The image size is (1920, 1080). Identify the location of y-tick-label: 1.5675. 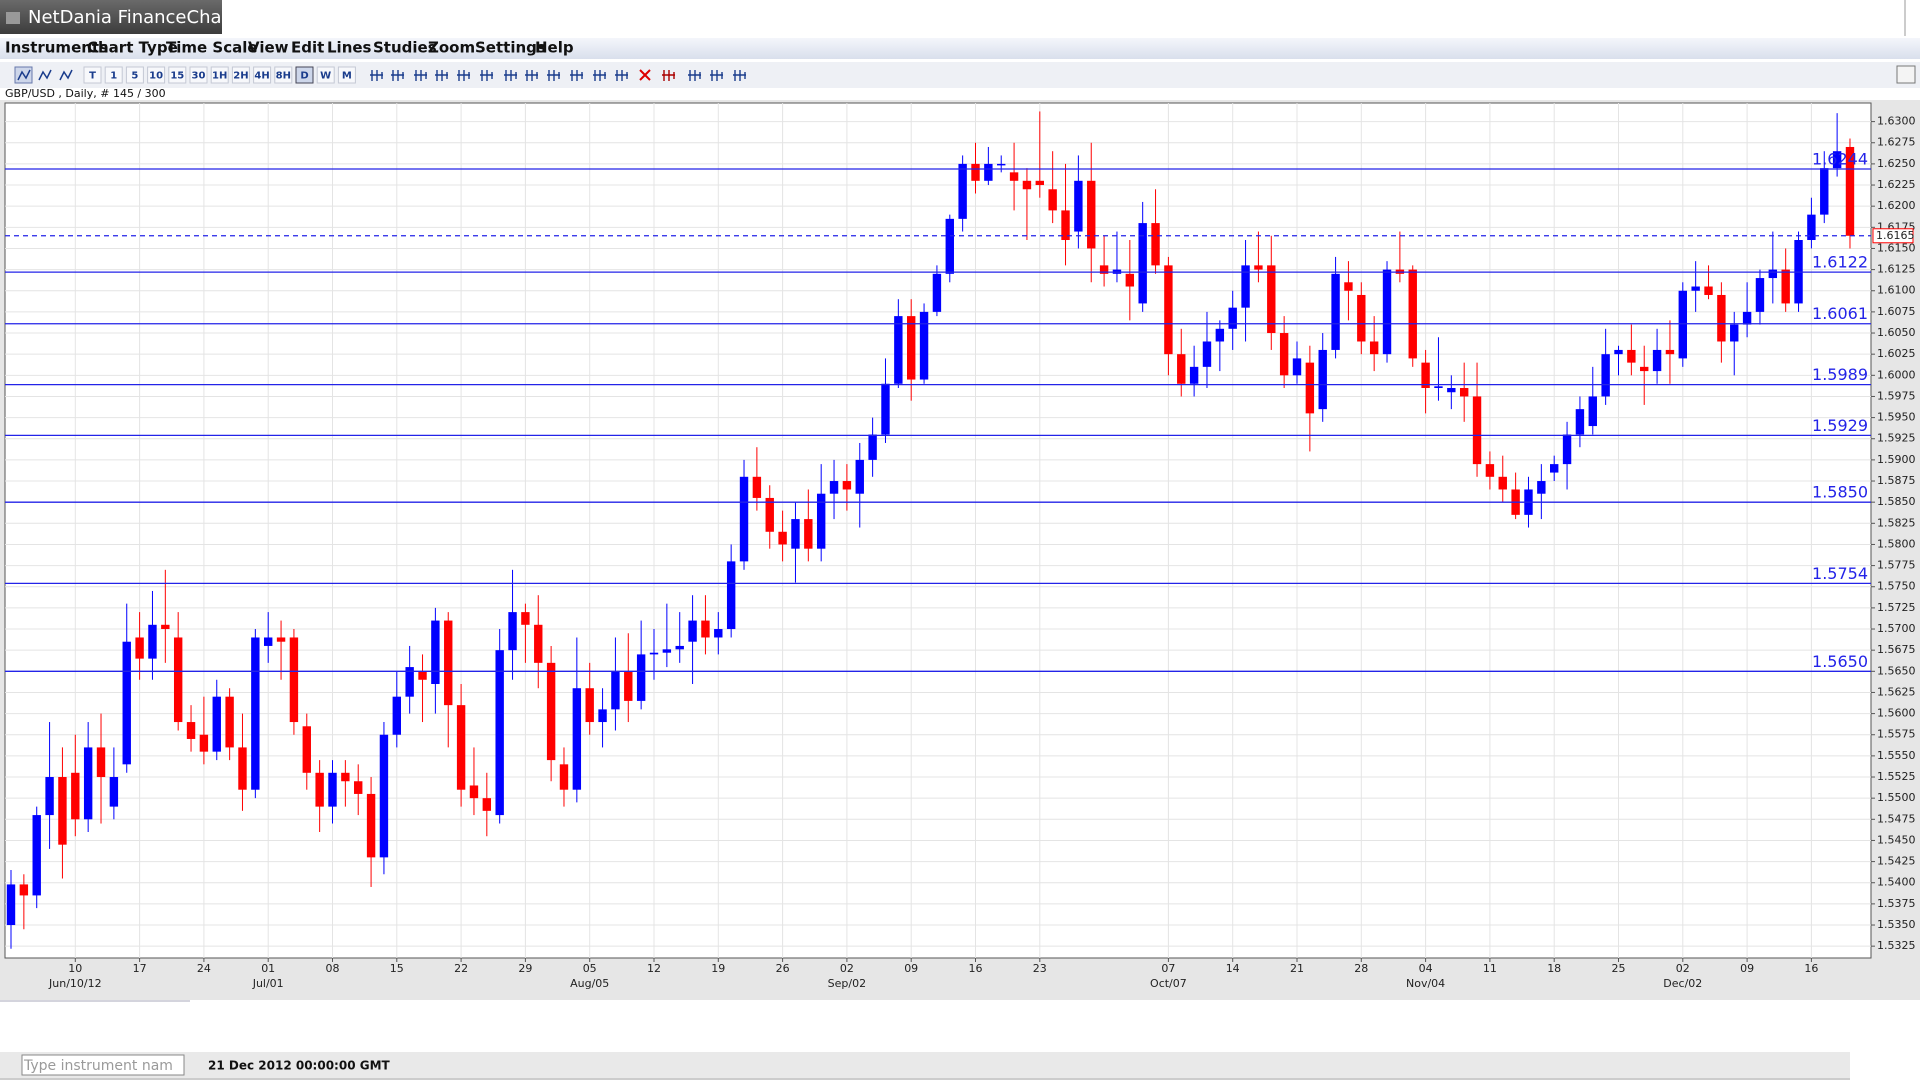
(1896, 649).